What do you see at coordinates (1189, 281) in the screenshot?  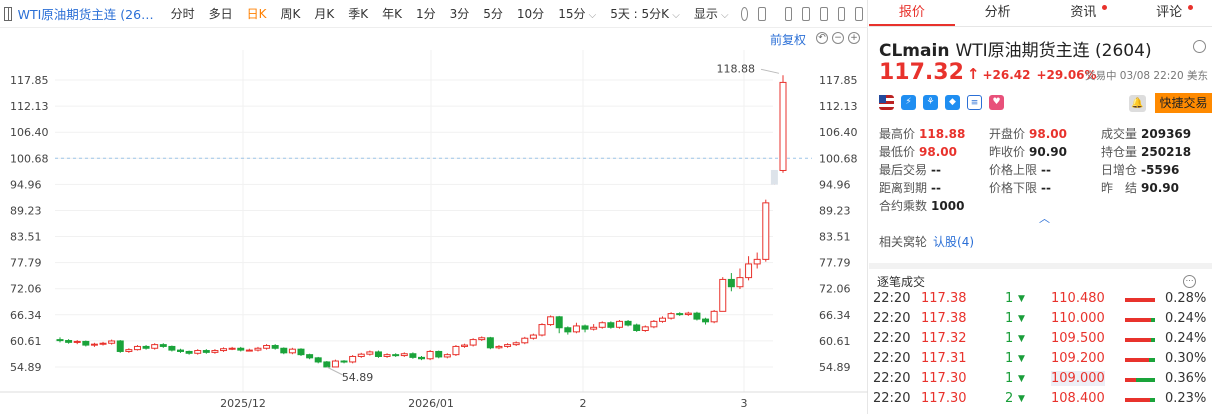 I see `more-options-icon: ⋯` at bounding box center [1189, 281].